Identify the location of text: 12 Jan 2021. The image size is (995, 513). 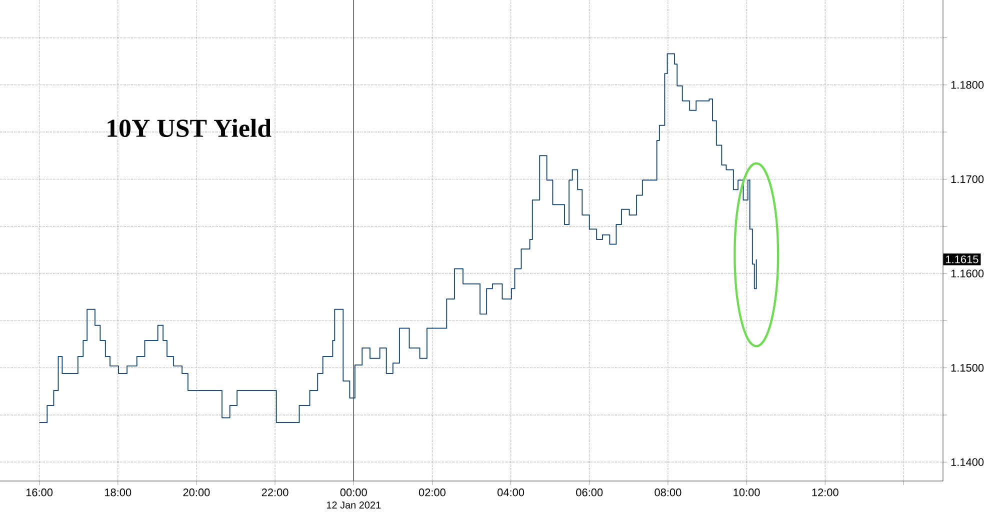
(353, 505).